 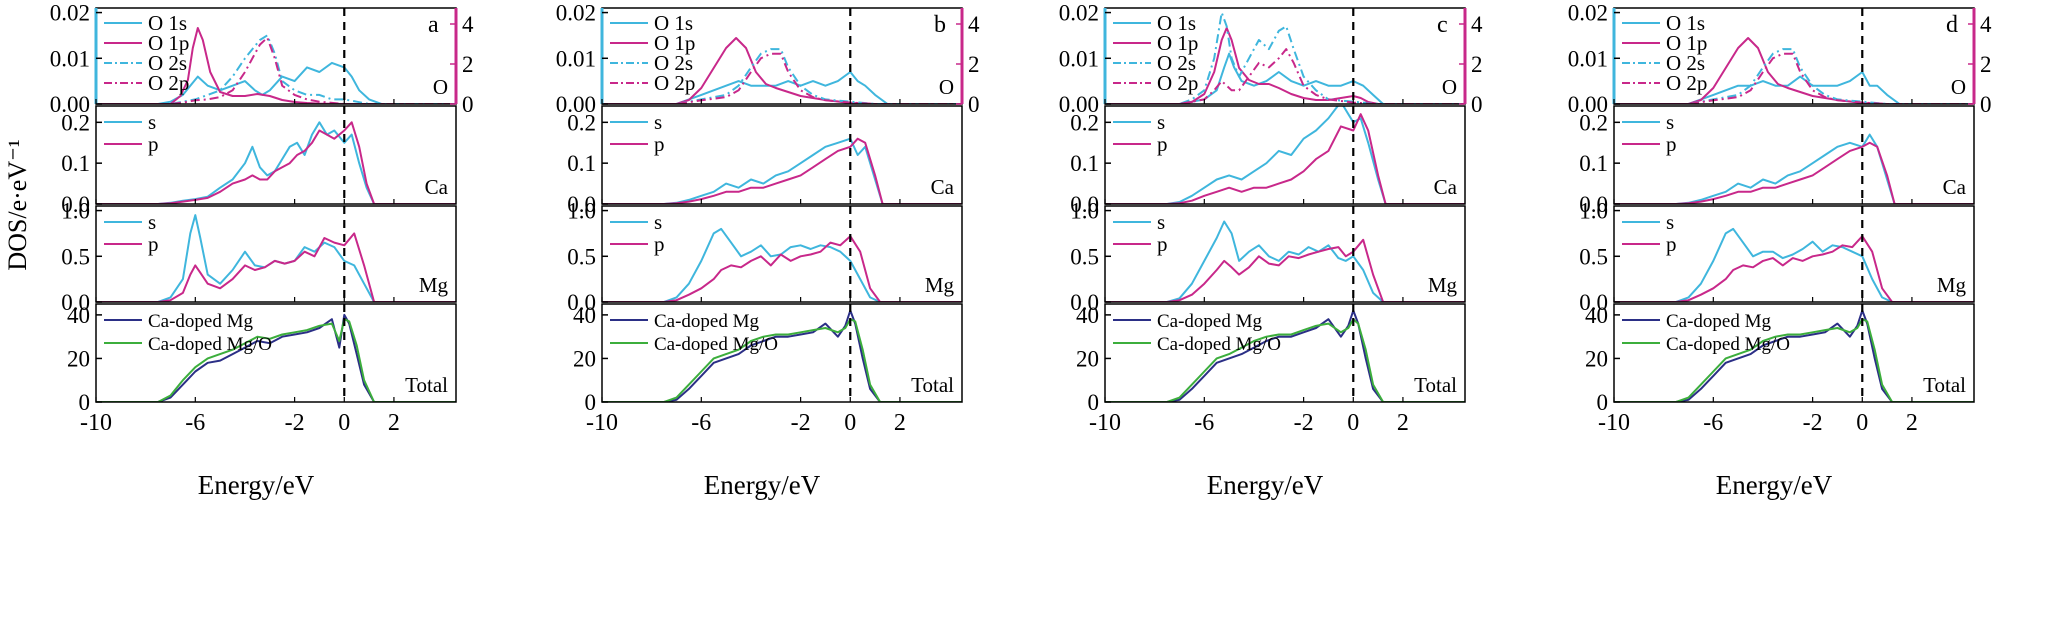 I want to click on legend-label: O 2s, so click(x=167, y=63).